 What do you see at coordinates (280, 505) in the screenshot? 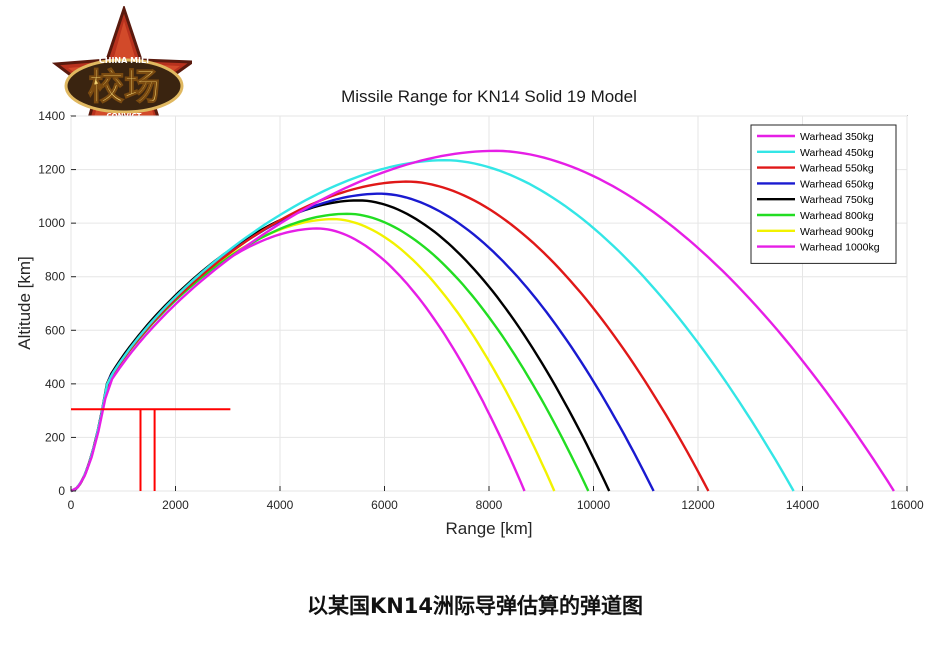
I see `x-tick-label: 4000` at bounding box center [280, 505].